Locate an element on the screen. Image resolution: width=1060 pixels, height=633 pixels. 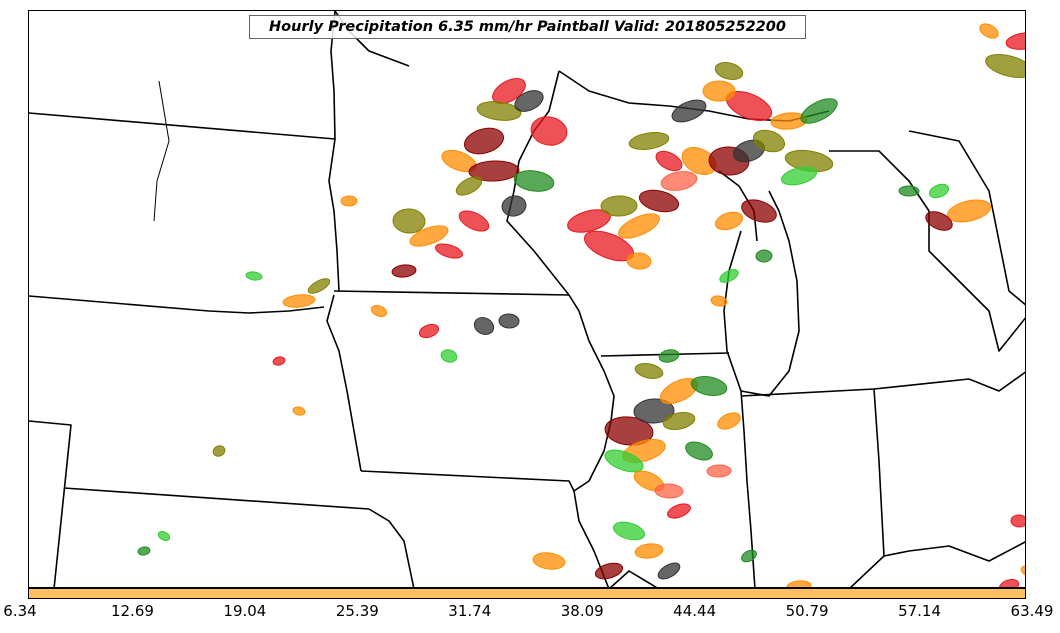
ne-ks-border is located at coordinates (216, 498).